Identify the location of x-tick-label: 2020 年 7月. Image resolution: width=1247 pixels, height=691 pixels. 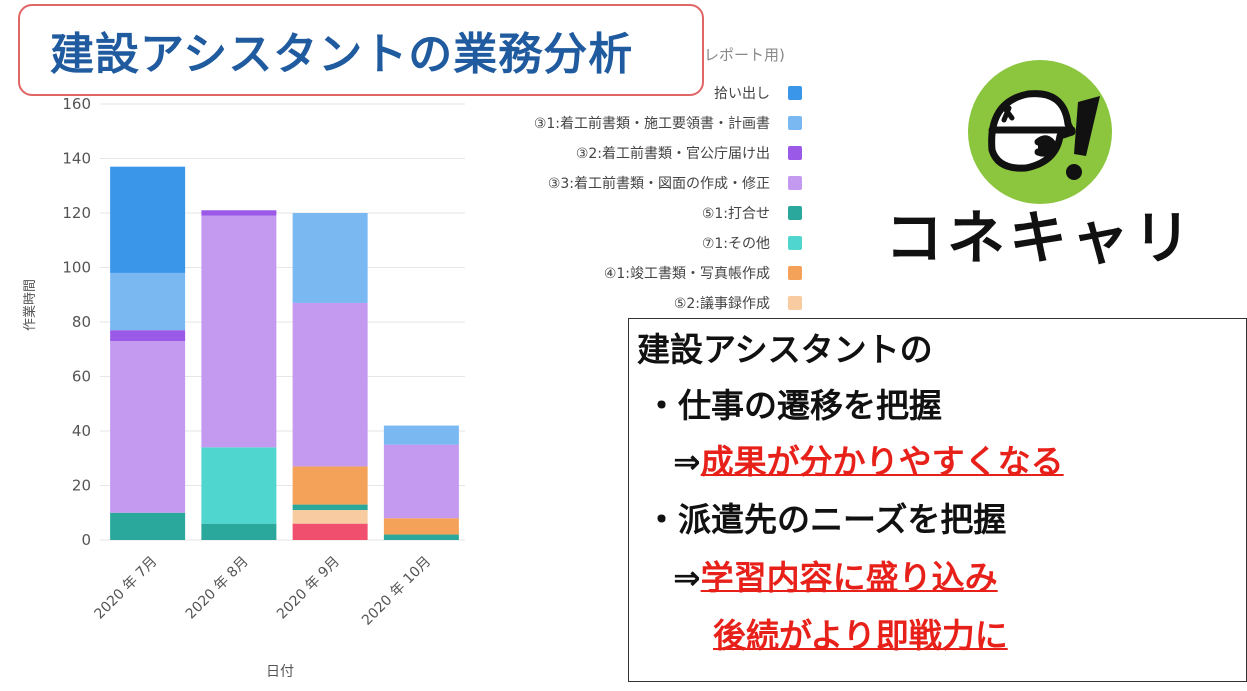
(126, 588).